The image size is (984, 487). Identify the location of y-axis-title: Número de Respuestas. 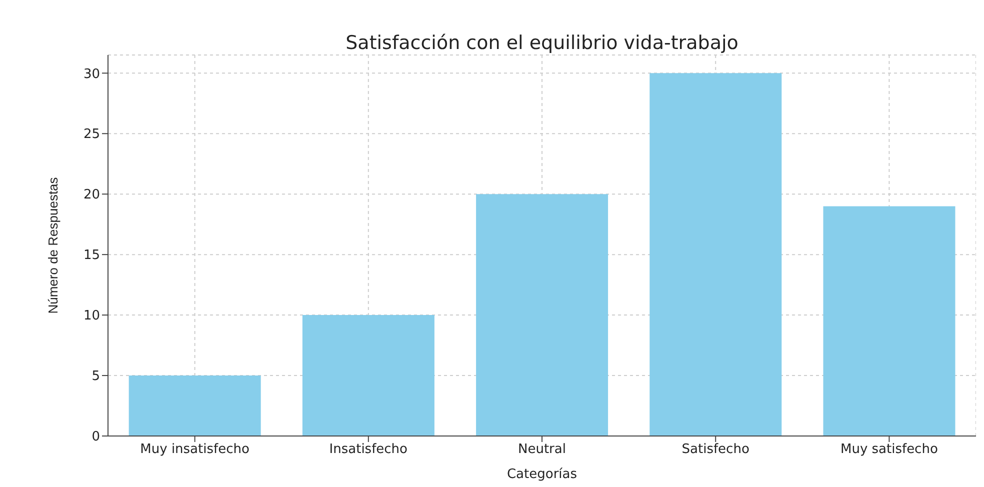
(53, 245).